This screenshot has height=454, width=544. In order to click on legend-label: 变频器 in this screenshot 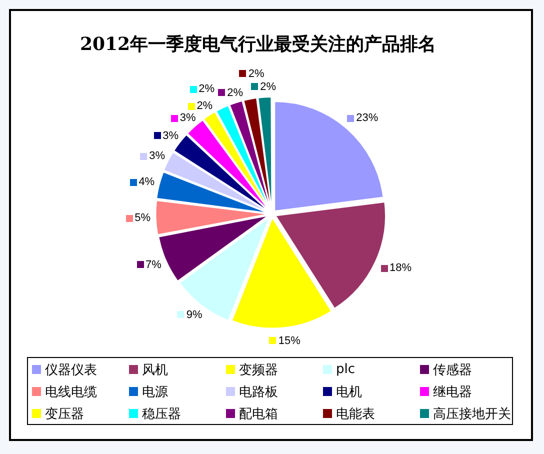, I will do `click(258, 370)`.